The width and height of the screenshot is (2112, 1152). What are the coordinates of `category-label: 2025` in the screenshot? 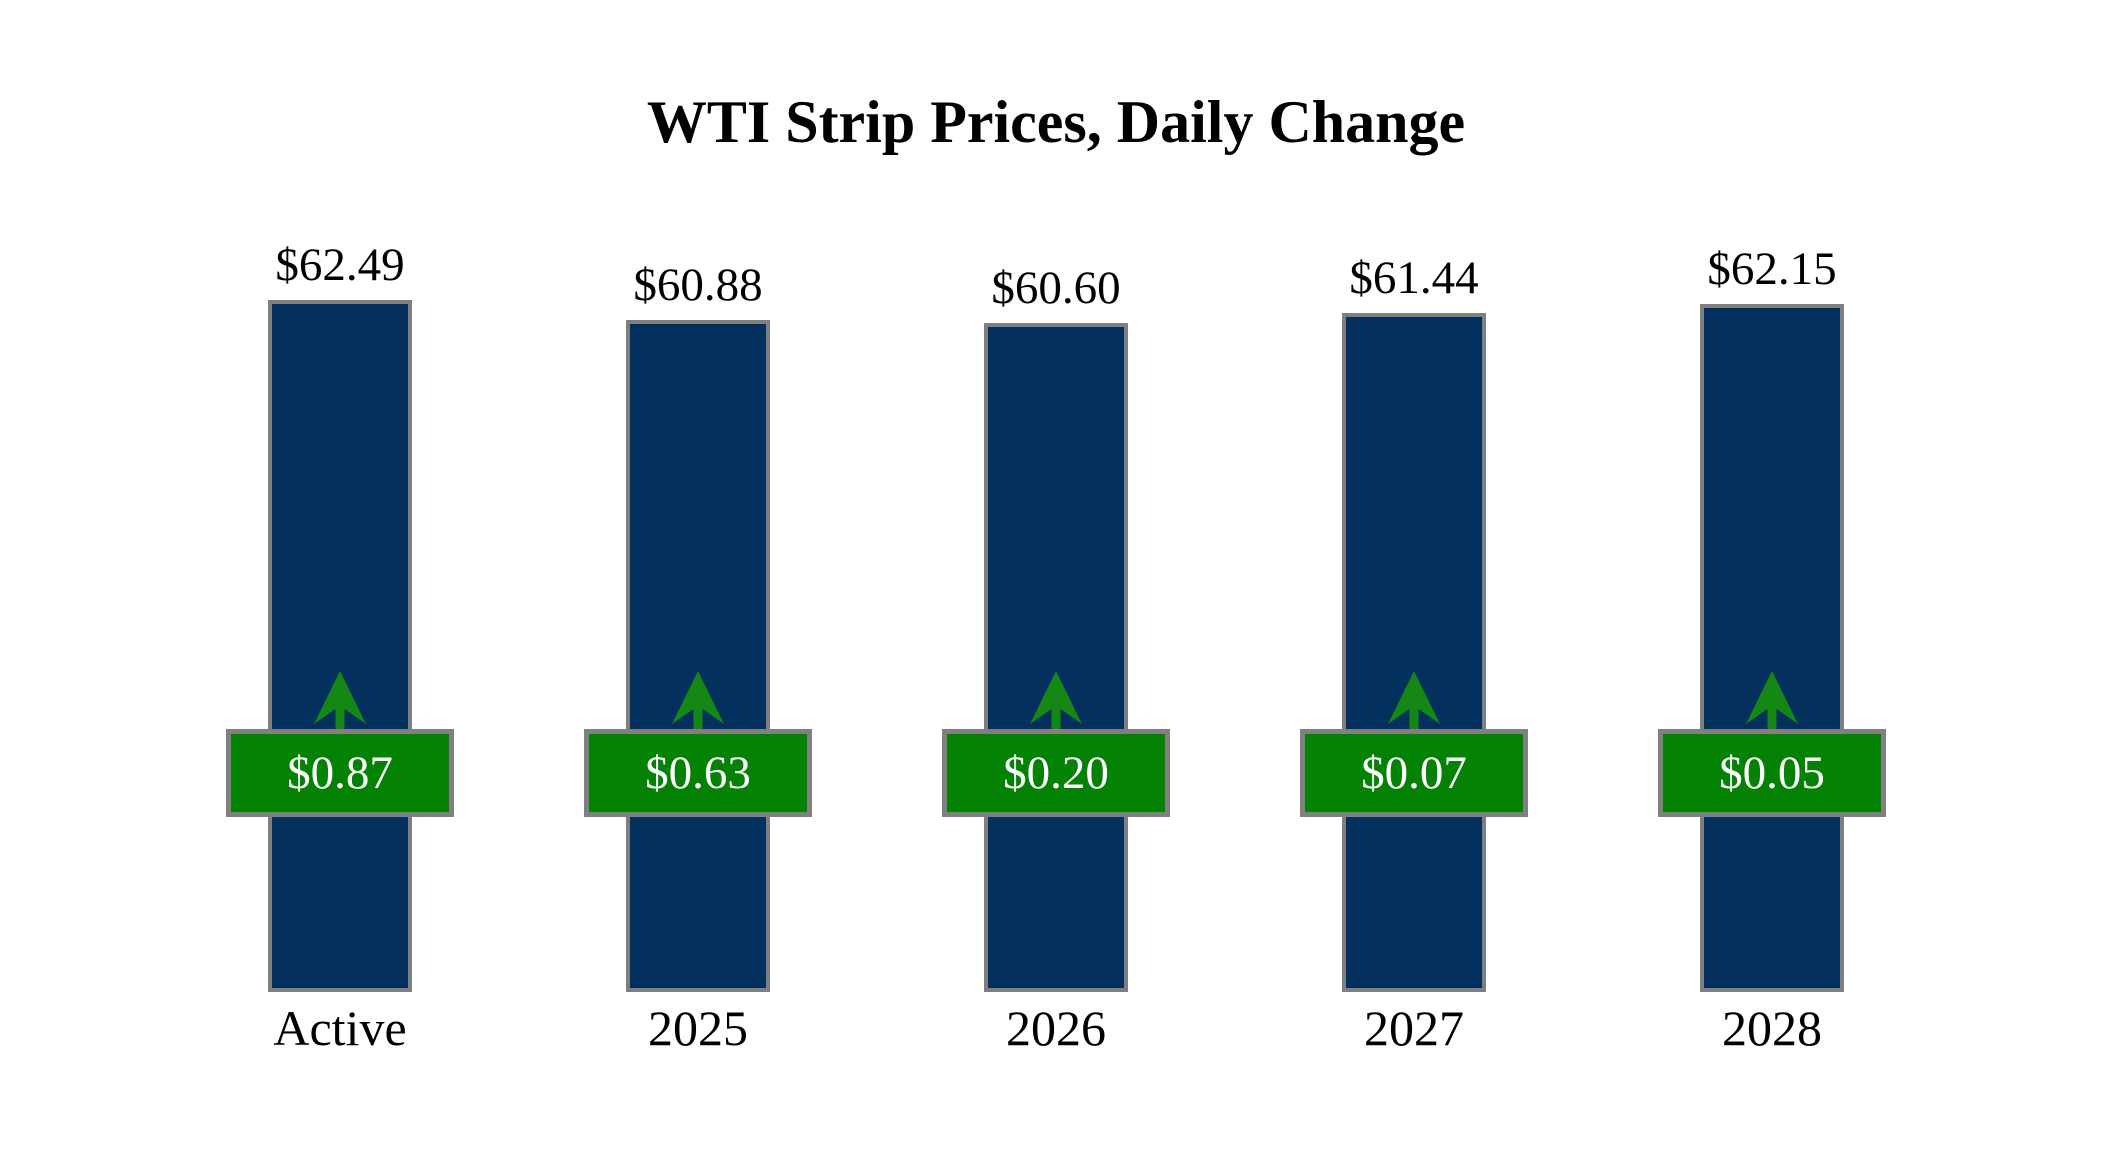 It's located at (698, 1028).